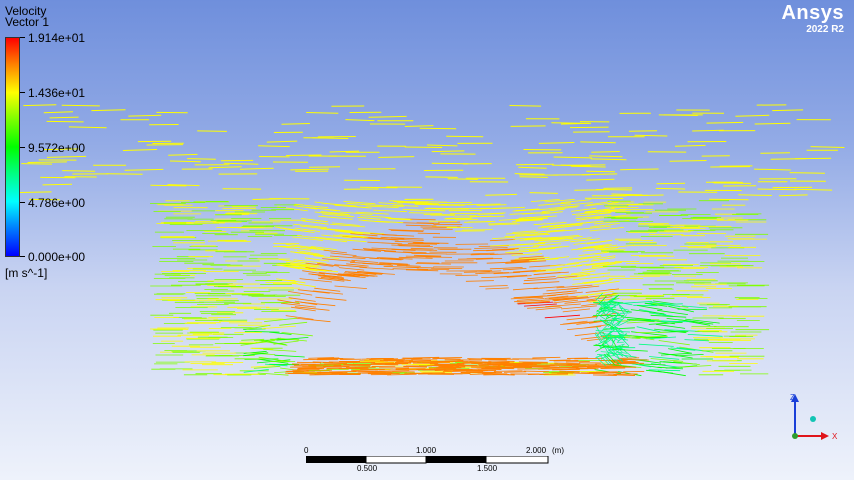 The image size is (854, 480). I want to click on scale-unit: (m), so click(558, 450).